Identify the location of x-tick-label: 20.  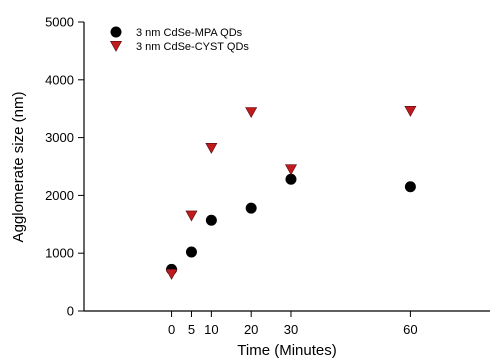
(251, 329).